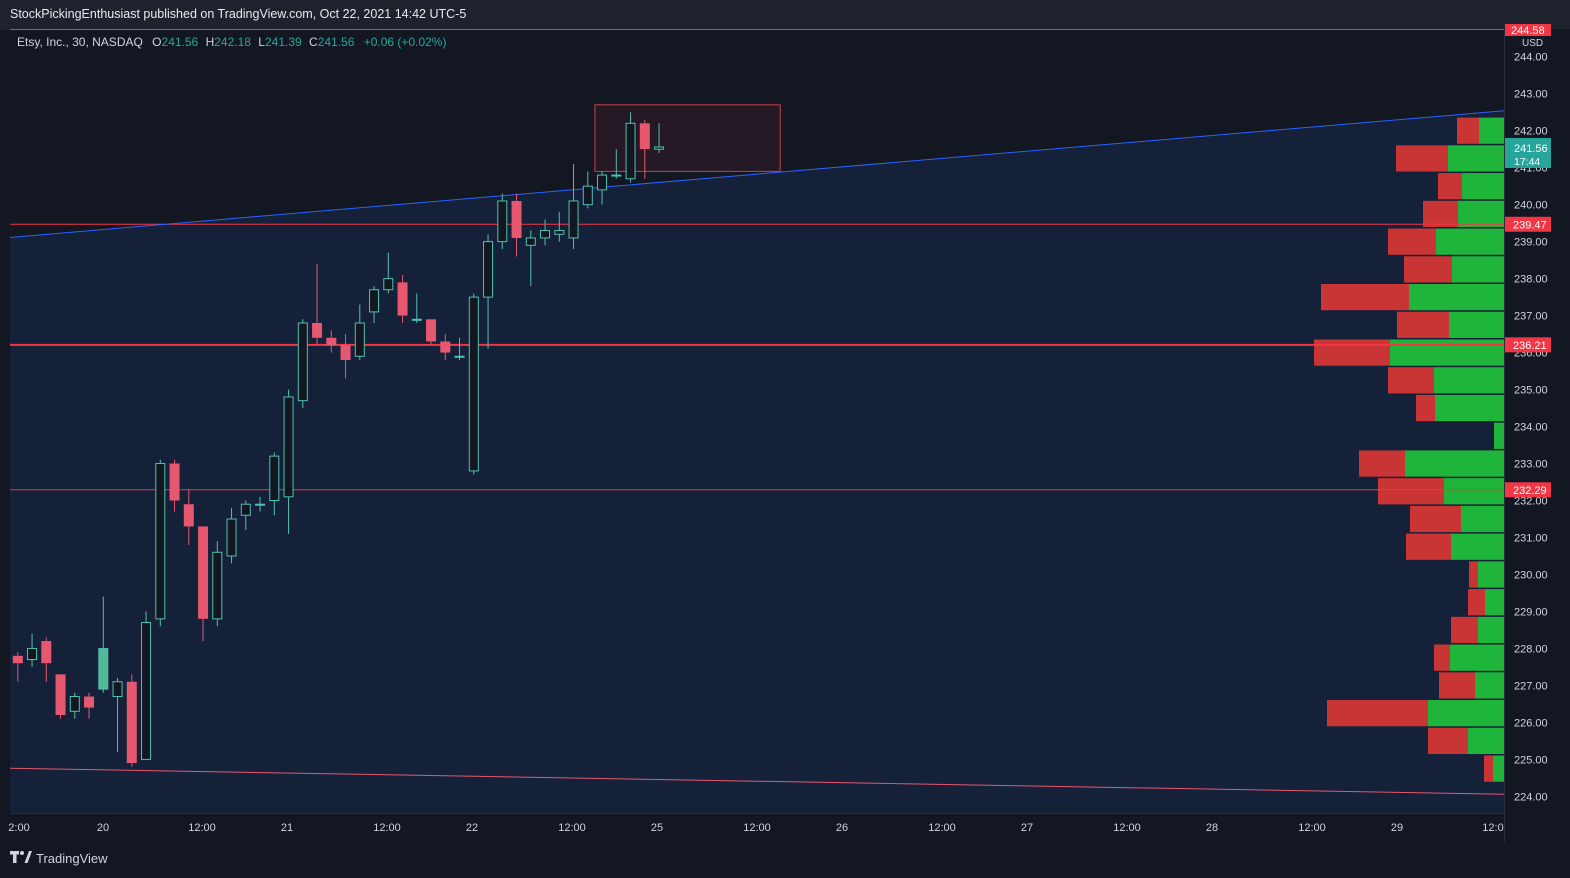  Describe the element at coordinates (1531, 317) in the screenshot. I see `price-tick-label: 237.00` at that location.